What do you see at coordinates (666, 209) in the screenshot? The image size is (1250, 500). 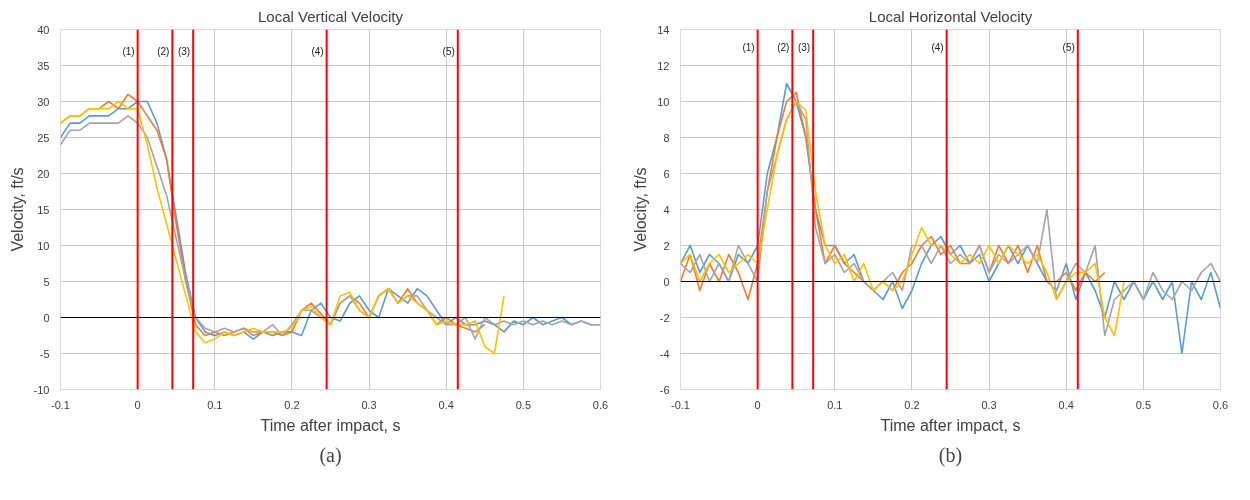 I see `y-tick-label: 4` at bounding box center [666, 209].